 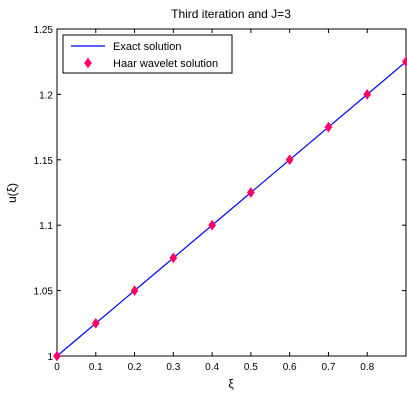 I want to click on y-tick-label: 1.25, so click(x=44, y=30).